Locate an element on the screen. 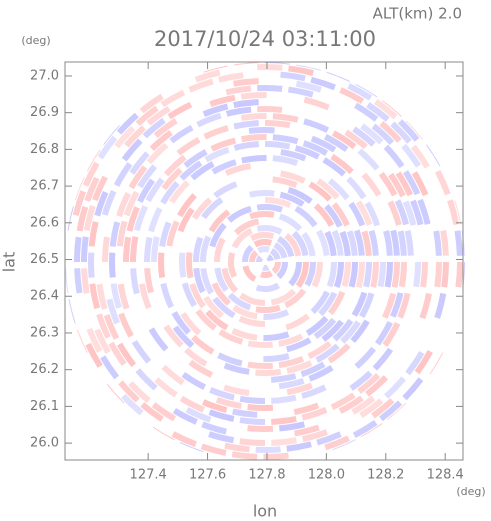 The width and height of the screenshot is (491, 521). y-tick-label: 26.9 is located at coordinates (44, 112).